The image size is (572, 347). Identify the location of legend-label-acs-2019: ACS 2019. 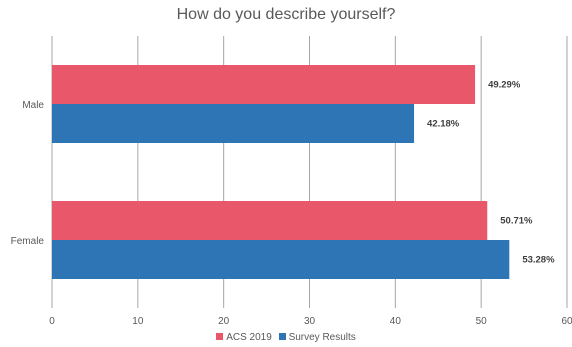
(249, 337).